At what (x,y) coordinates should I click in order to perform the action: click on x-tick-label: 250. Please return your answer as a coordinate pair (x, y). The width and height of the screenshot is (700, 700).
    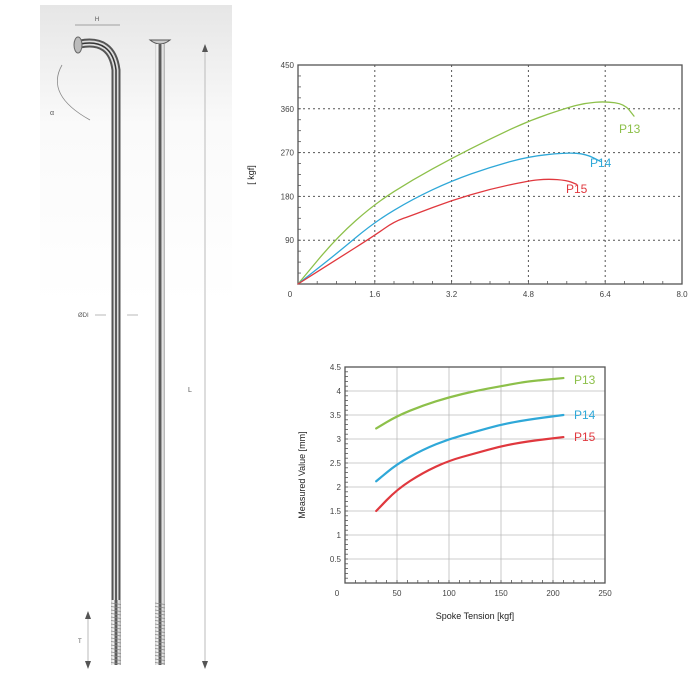
    Looking at the image, I should click on (605, 593).